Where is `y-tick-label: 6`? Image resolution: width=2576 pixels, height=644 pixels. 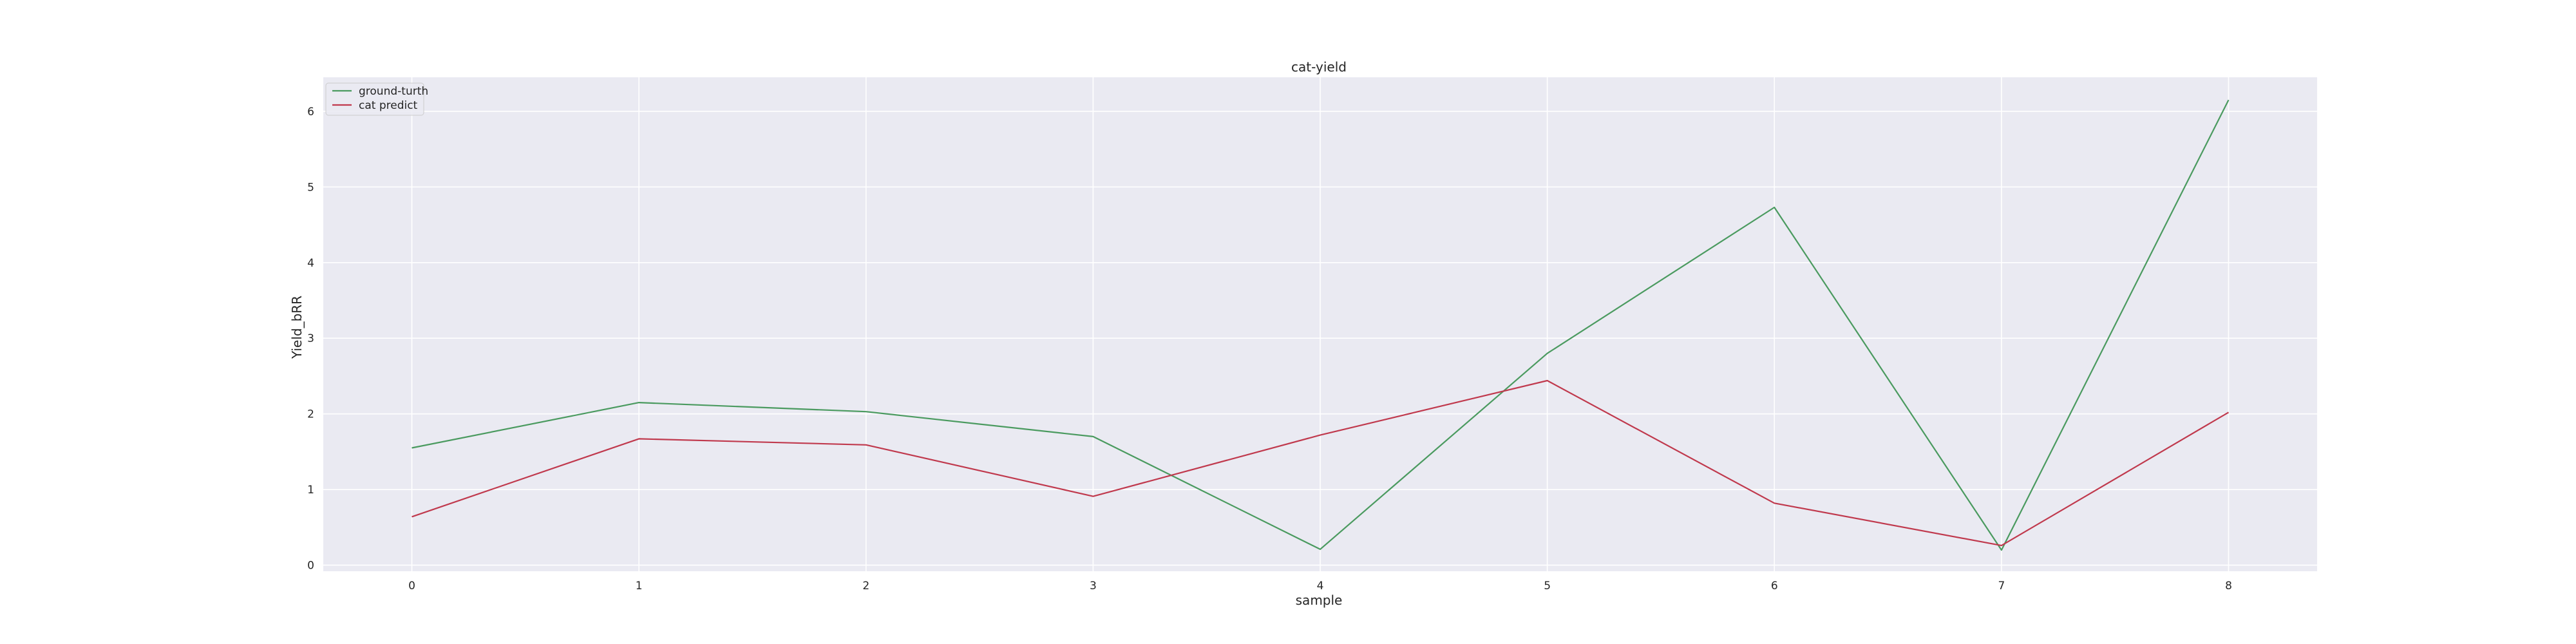 y-tick-label: 6 is located at coordinates (310, 112).